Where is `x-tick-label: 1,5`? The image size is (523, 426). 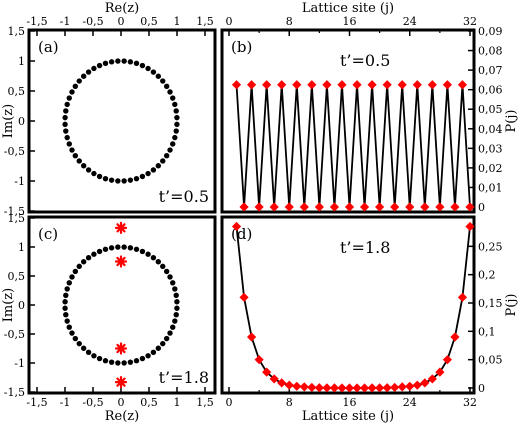 x-tick-label: 1,5 is located at coordinates (205, 21).